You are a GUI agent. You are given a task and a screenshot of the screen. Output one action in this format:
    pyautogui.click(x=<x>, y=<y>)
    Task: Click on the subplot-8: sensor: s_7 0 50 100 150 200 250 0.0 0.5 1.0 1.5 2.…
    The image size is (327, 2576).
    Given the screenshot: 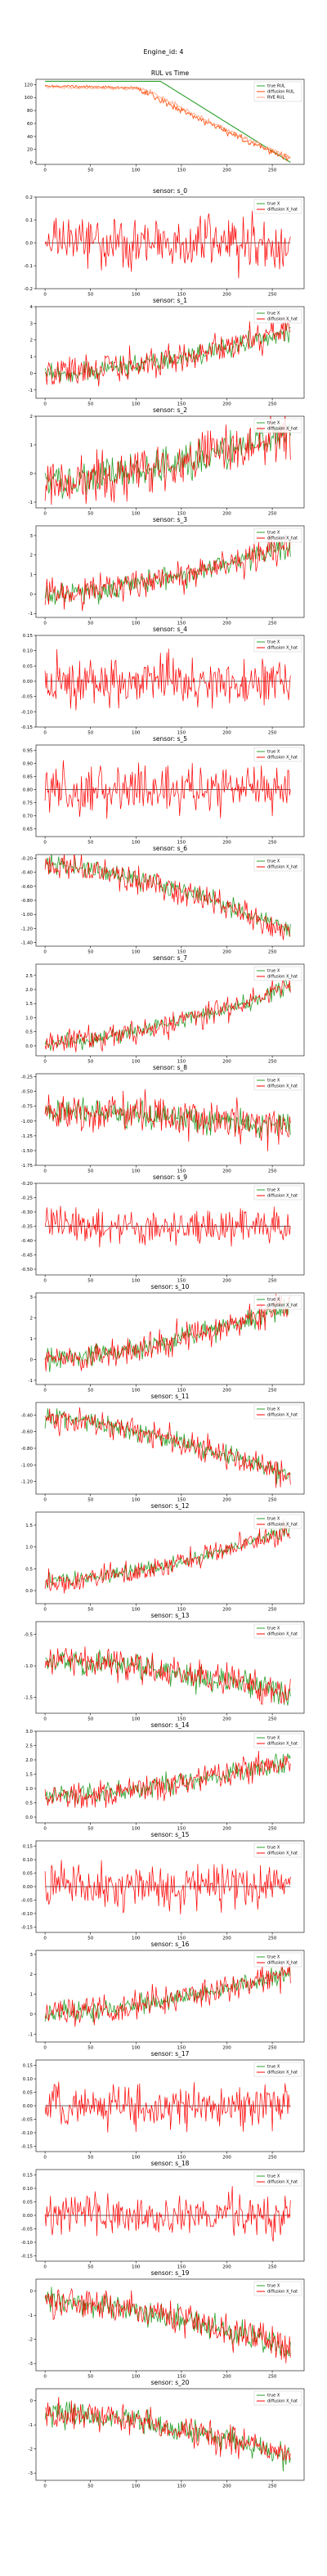 What is the action you would take?
    pyautogui.click(x=165, y=1010)
    